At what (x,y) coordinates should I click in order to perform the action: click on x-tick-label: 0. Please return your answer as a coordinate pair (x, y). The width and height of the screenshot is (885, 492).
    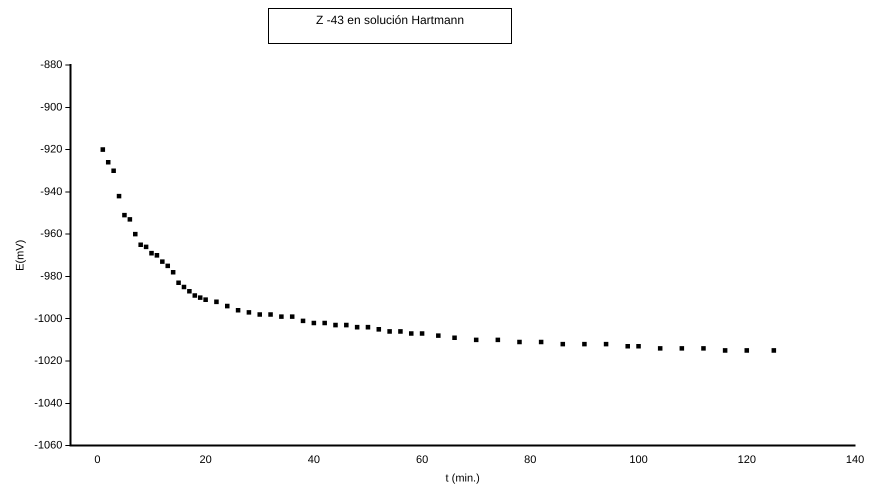
    Looking at the image, I should click on (97, 460).